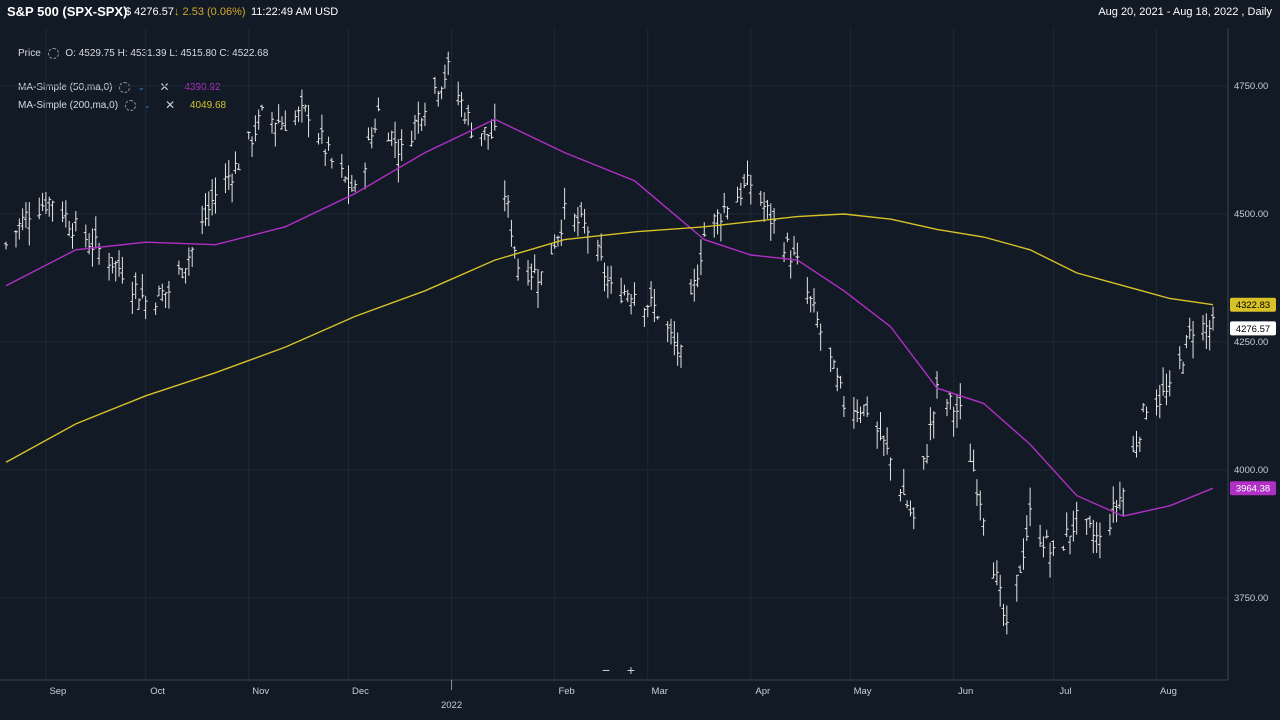  What do you see at coordinates (762, 691) in the screenshot?
I see `x-tick-label: Apr` at bounding box center [762, 691].